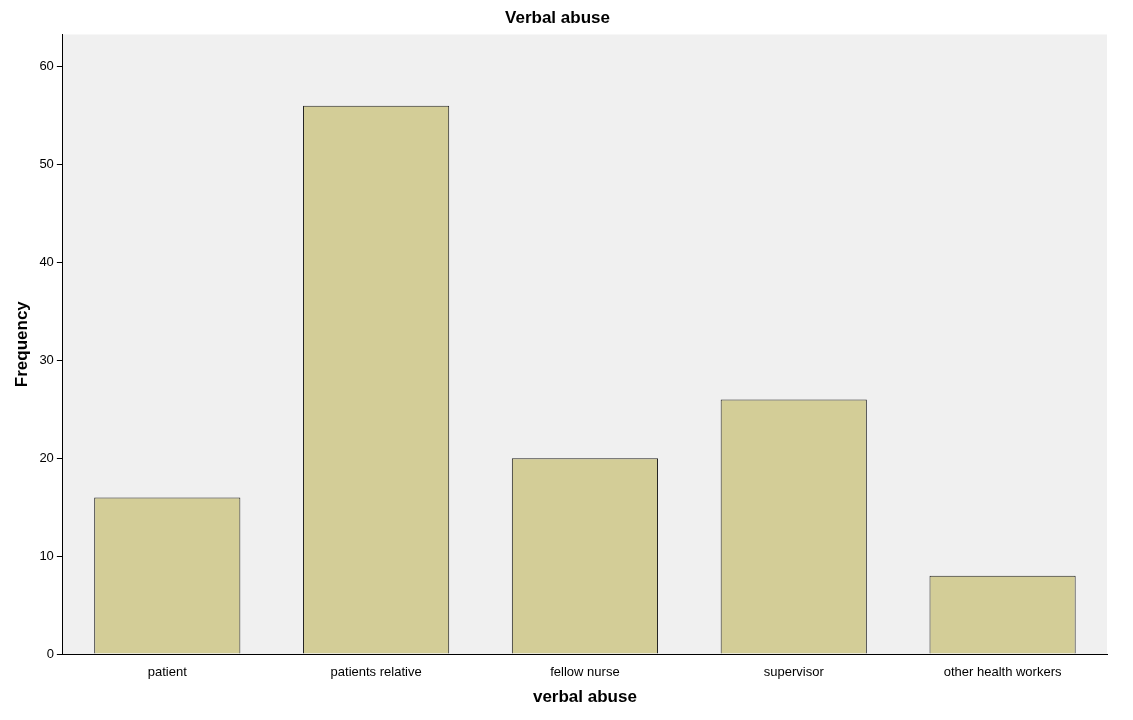 Image resolution: width=1133 pixels, height=720 pixels. I want to click on y-tick-label: 40, so click(46, 262).